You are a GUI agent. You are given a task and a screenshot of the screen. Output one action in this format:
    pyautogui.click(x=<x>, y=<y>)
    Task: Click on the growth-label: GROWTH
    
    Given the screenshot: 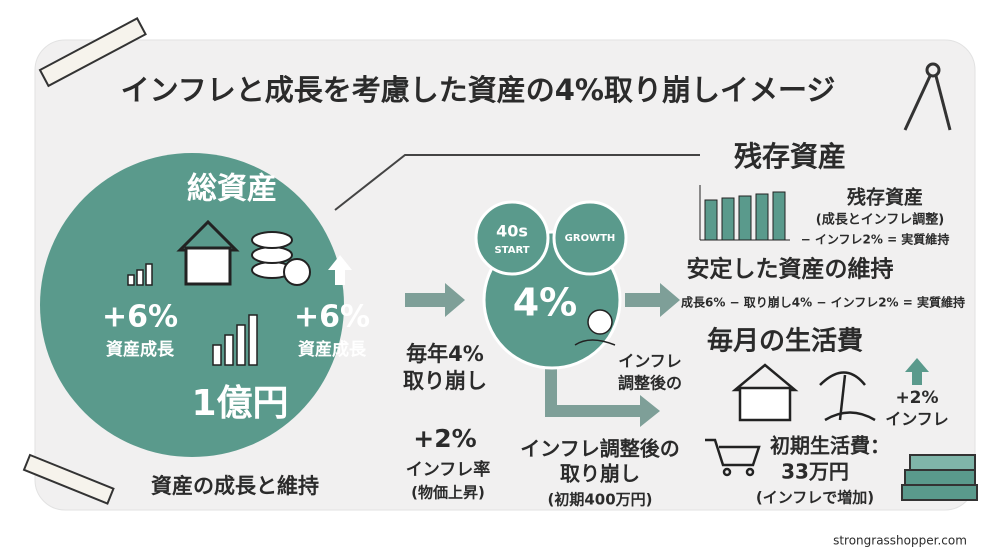 What is the action you would take?
    pyautogui.click(x=590, y=238)
    